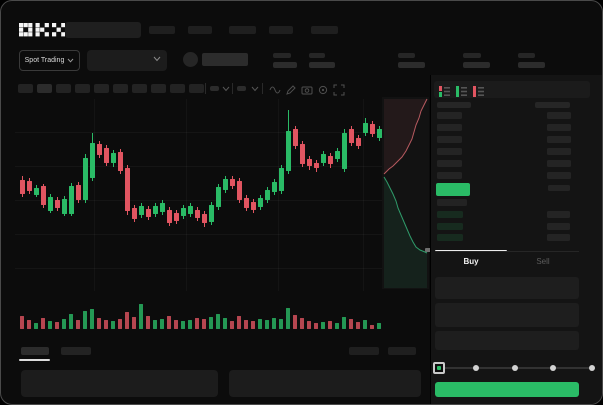 This screenshot has height=405, width=603. I want to click on book-asks-icon, so click(478, 90).